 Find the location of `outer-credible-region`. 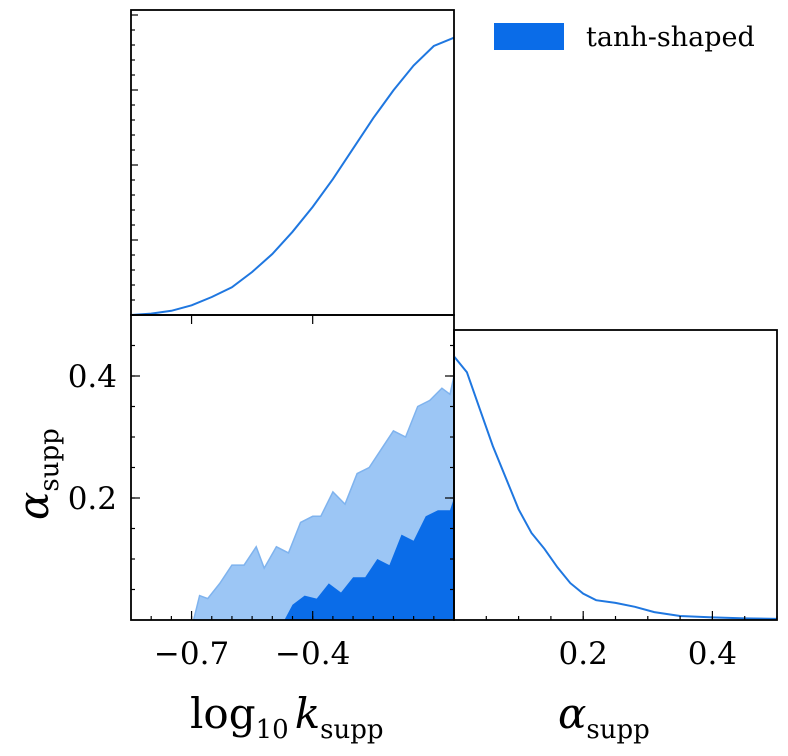

outer-credible-region is located at coordinates (323, 498).